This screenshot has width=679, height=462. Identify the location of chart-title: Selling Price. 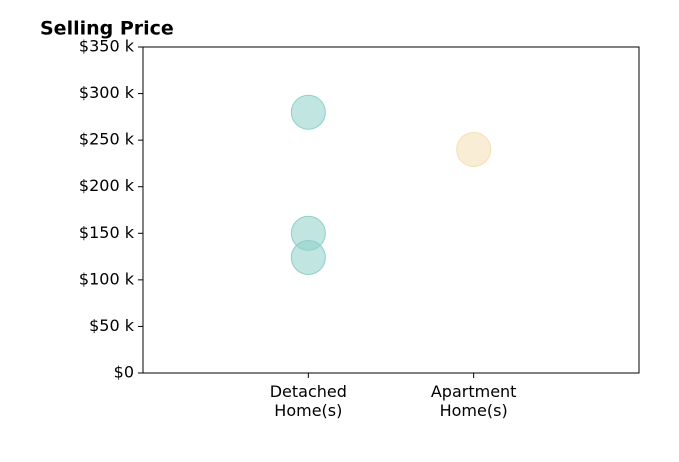
(107, 29).